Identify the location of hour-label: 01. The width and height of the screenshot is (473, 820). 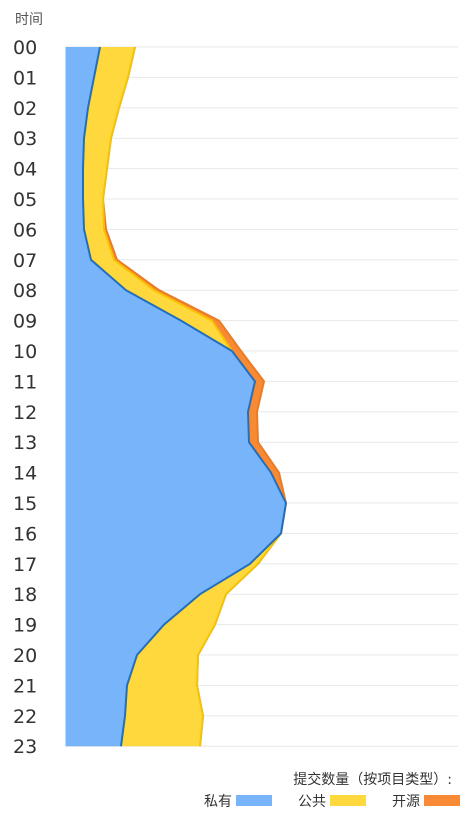
(25, 78).